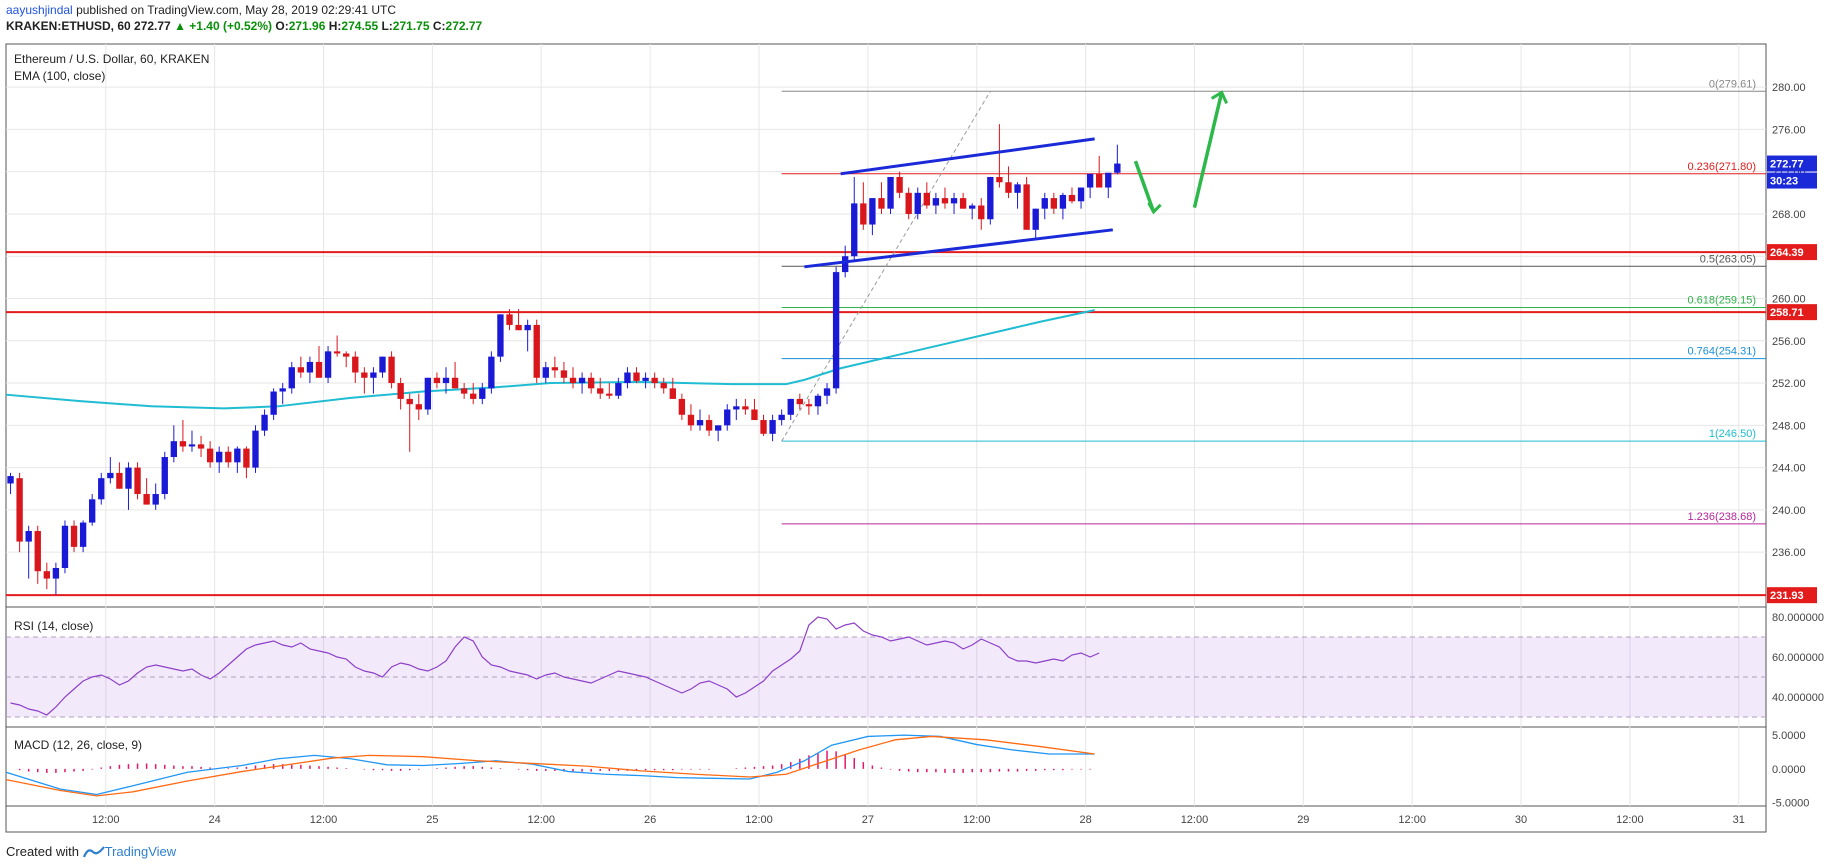 The width and height of the screenshot is (1828, 868). Describe the element at coordinates (1792, 312) in the screenshot. I see `level-price-tag-bg` at that location.